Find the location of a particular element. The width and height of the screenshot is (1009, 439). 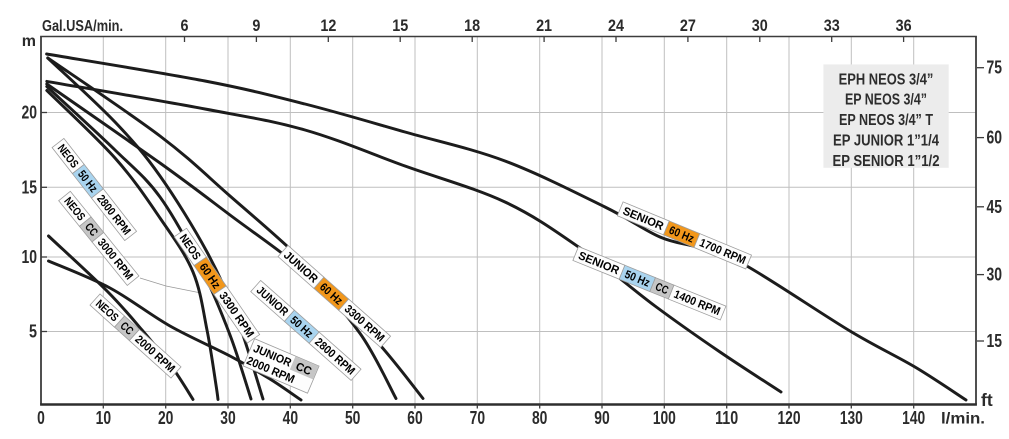

svg-text: 18 is located at coordinates (472, 26).